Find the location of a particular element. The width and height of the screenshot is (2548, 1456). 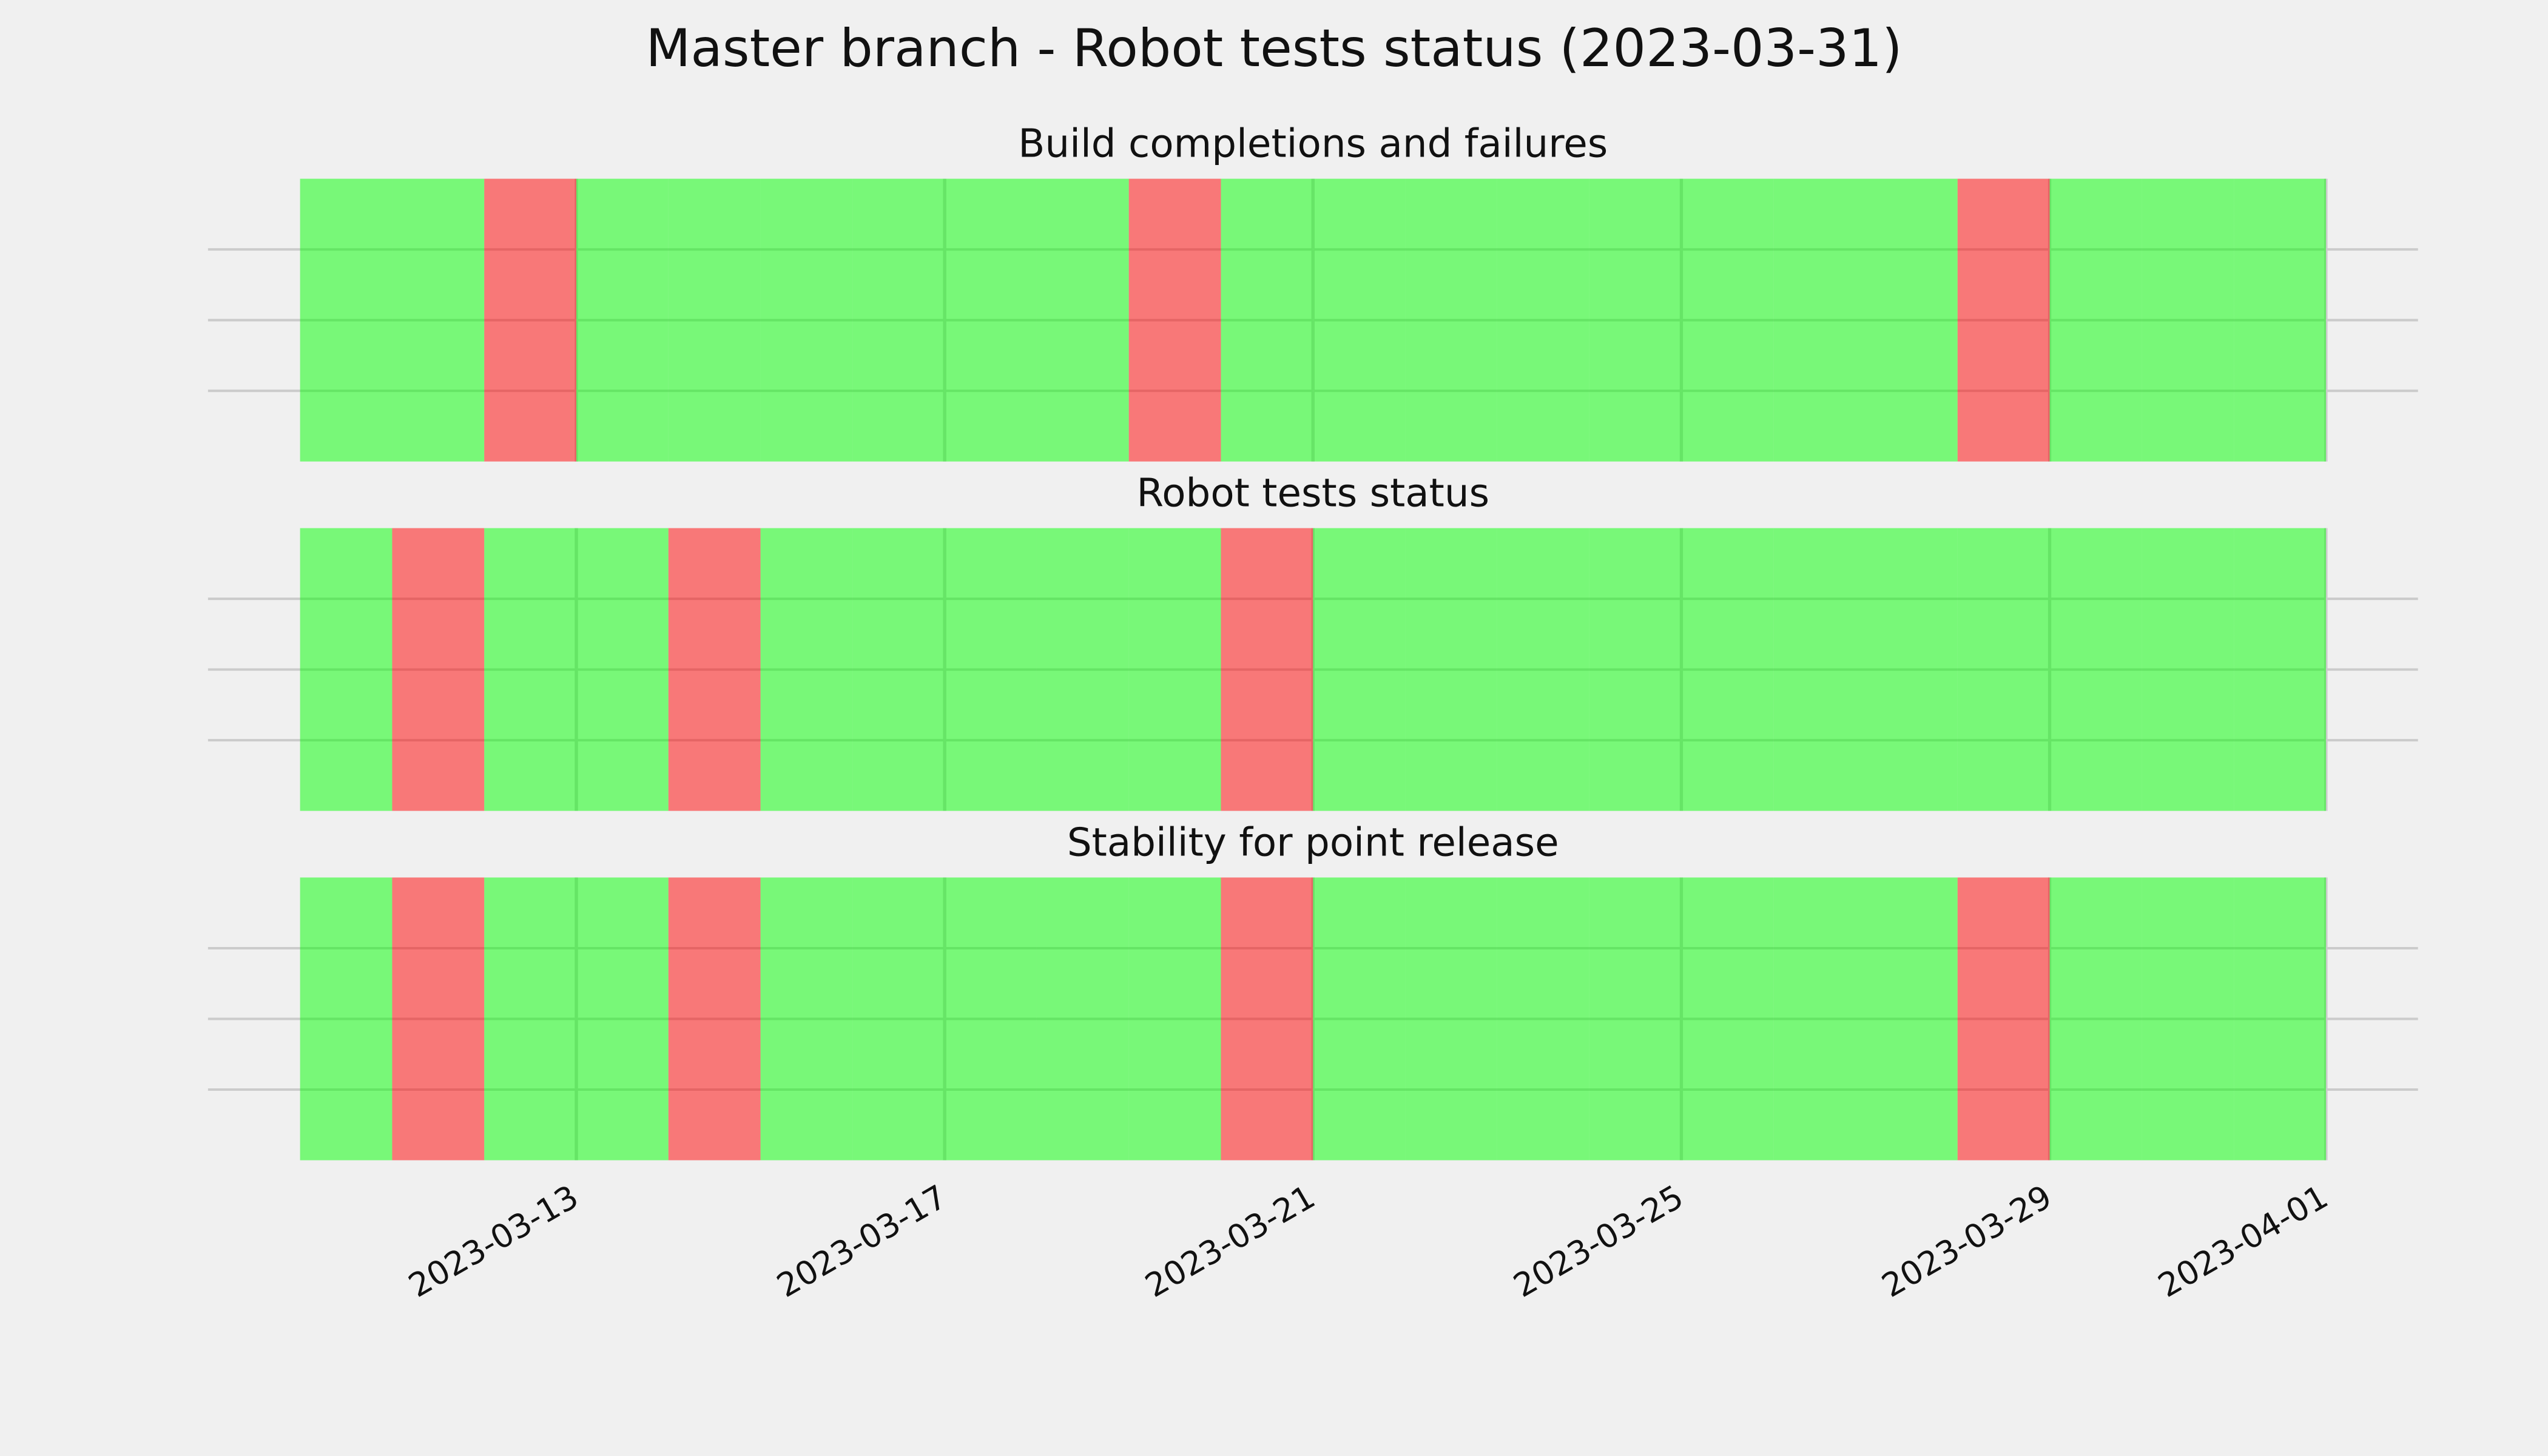

panel-title: Robot tests status is located at coordinates (1312, 493).